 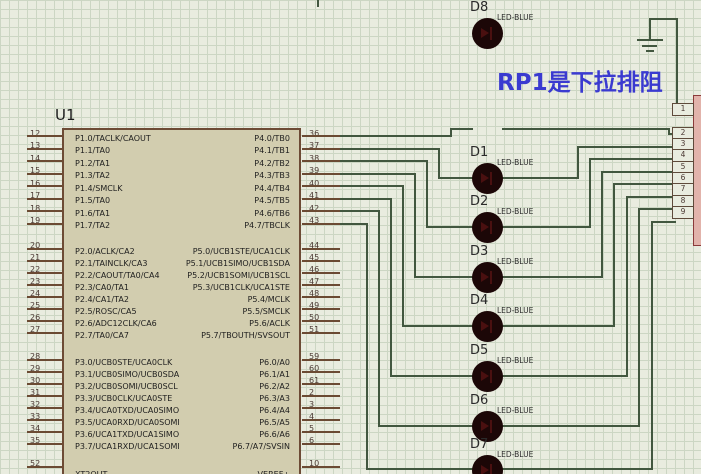 What do you see at coordinates (321, 284) in the screenshot?
I see `pin-stub: 47` at bounding box center [321, 284].